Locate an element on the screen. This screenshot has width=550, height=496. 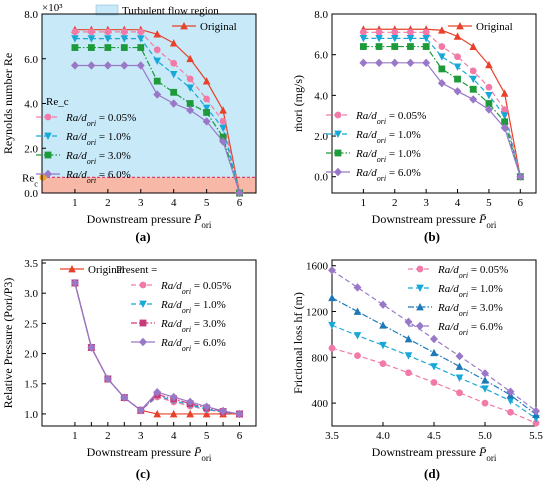
legend-label: Ra/dori = 6.0% is located at coordinates (388, 175).